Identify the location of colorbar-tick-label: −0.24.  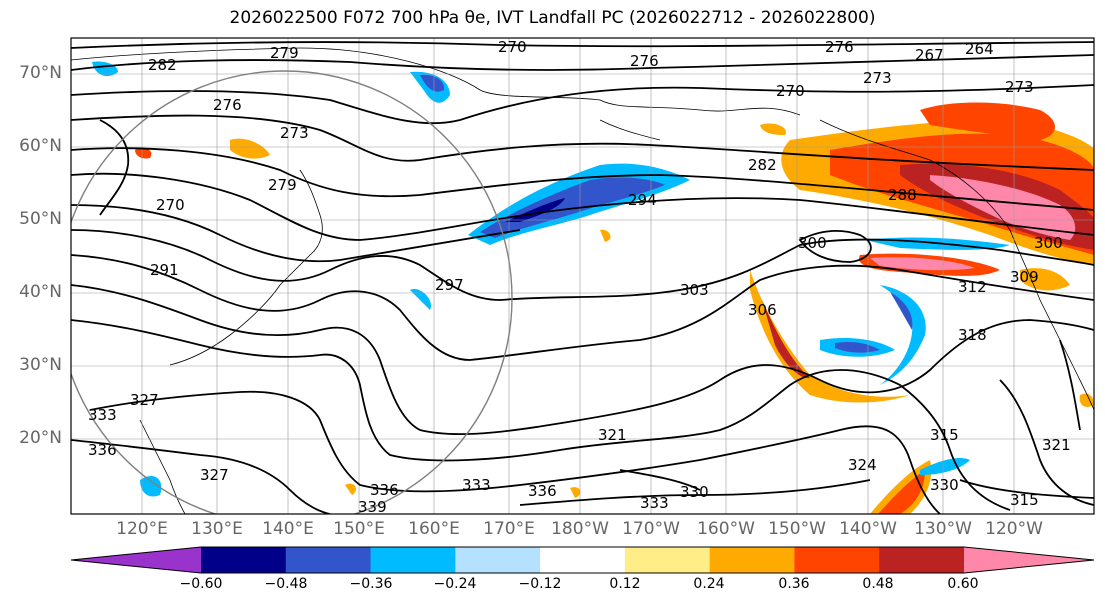
(455, 584).